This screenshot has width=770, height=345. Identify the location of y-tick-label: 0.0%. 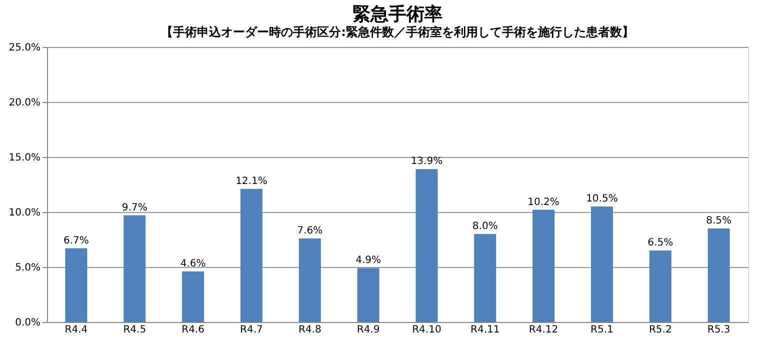
(27, 323).